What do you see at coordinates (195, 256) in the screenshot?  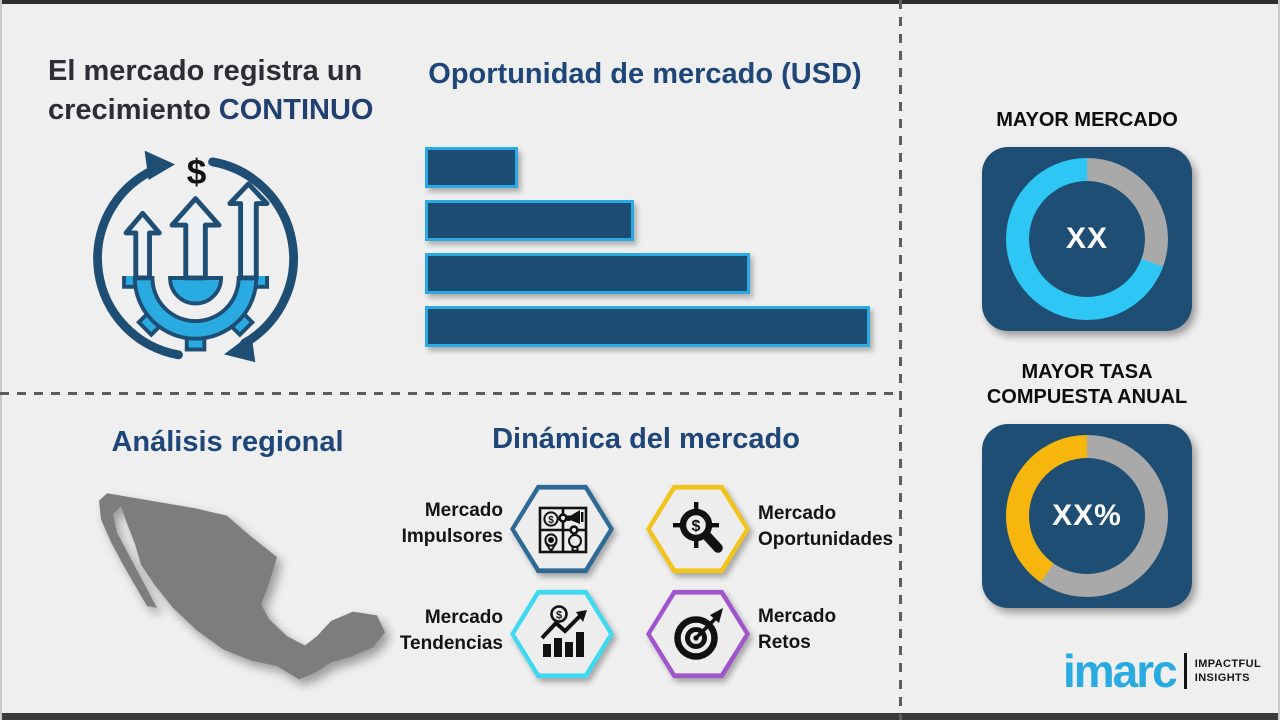 I see `growth-cycle-gear-arrows-icon: $` at bounding box center [195, 256].